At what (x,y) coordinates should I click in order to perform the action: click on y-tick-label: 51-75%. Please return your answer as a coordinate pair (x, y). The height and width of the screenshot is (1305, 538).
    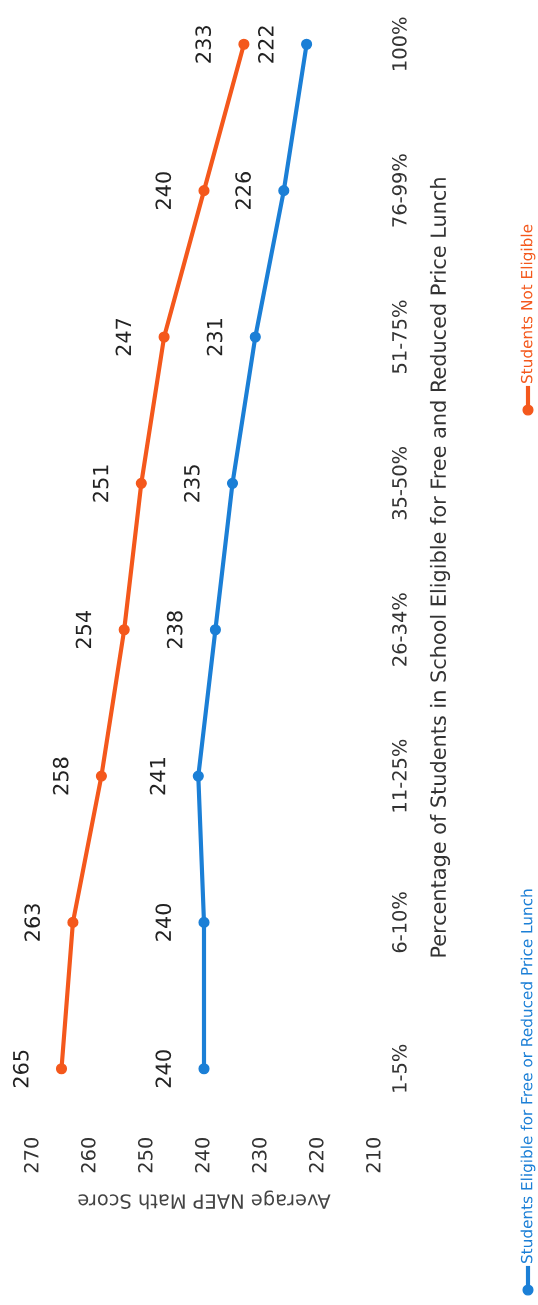
    Looking at the image, I should click on (399, 336).